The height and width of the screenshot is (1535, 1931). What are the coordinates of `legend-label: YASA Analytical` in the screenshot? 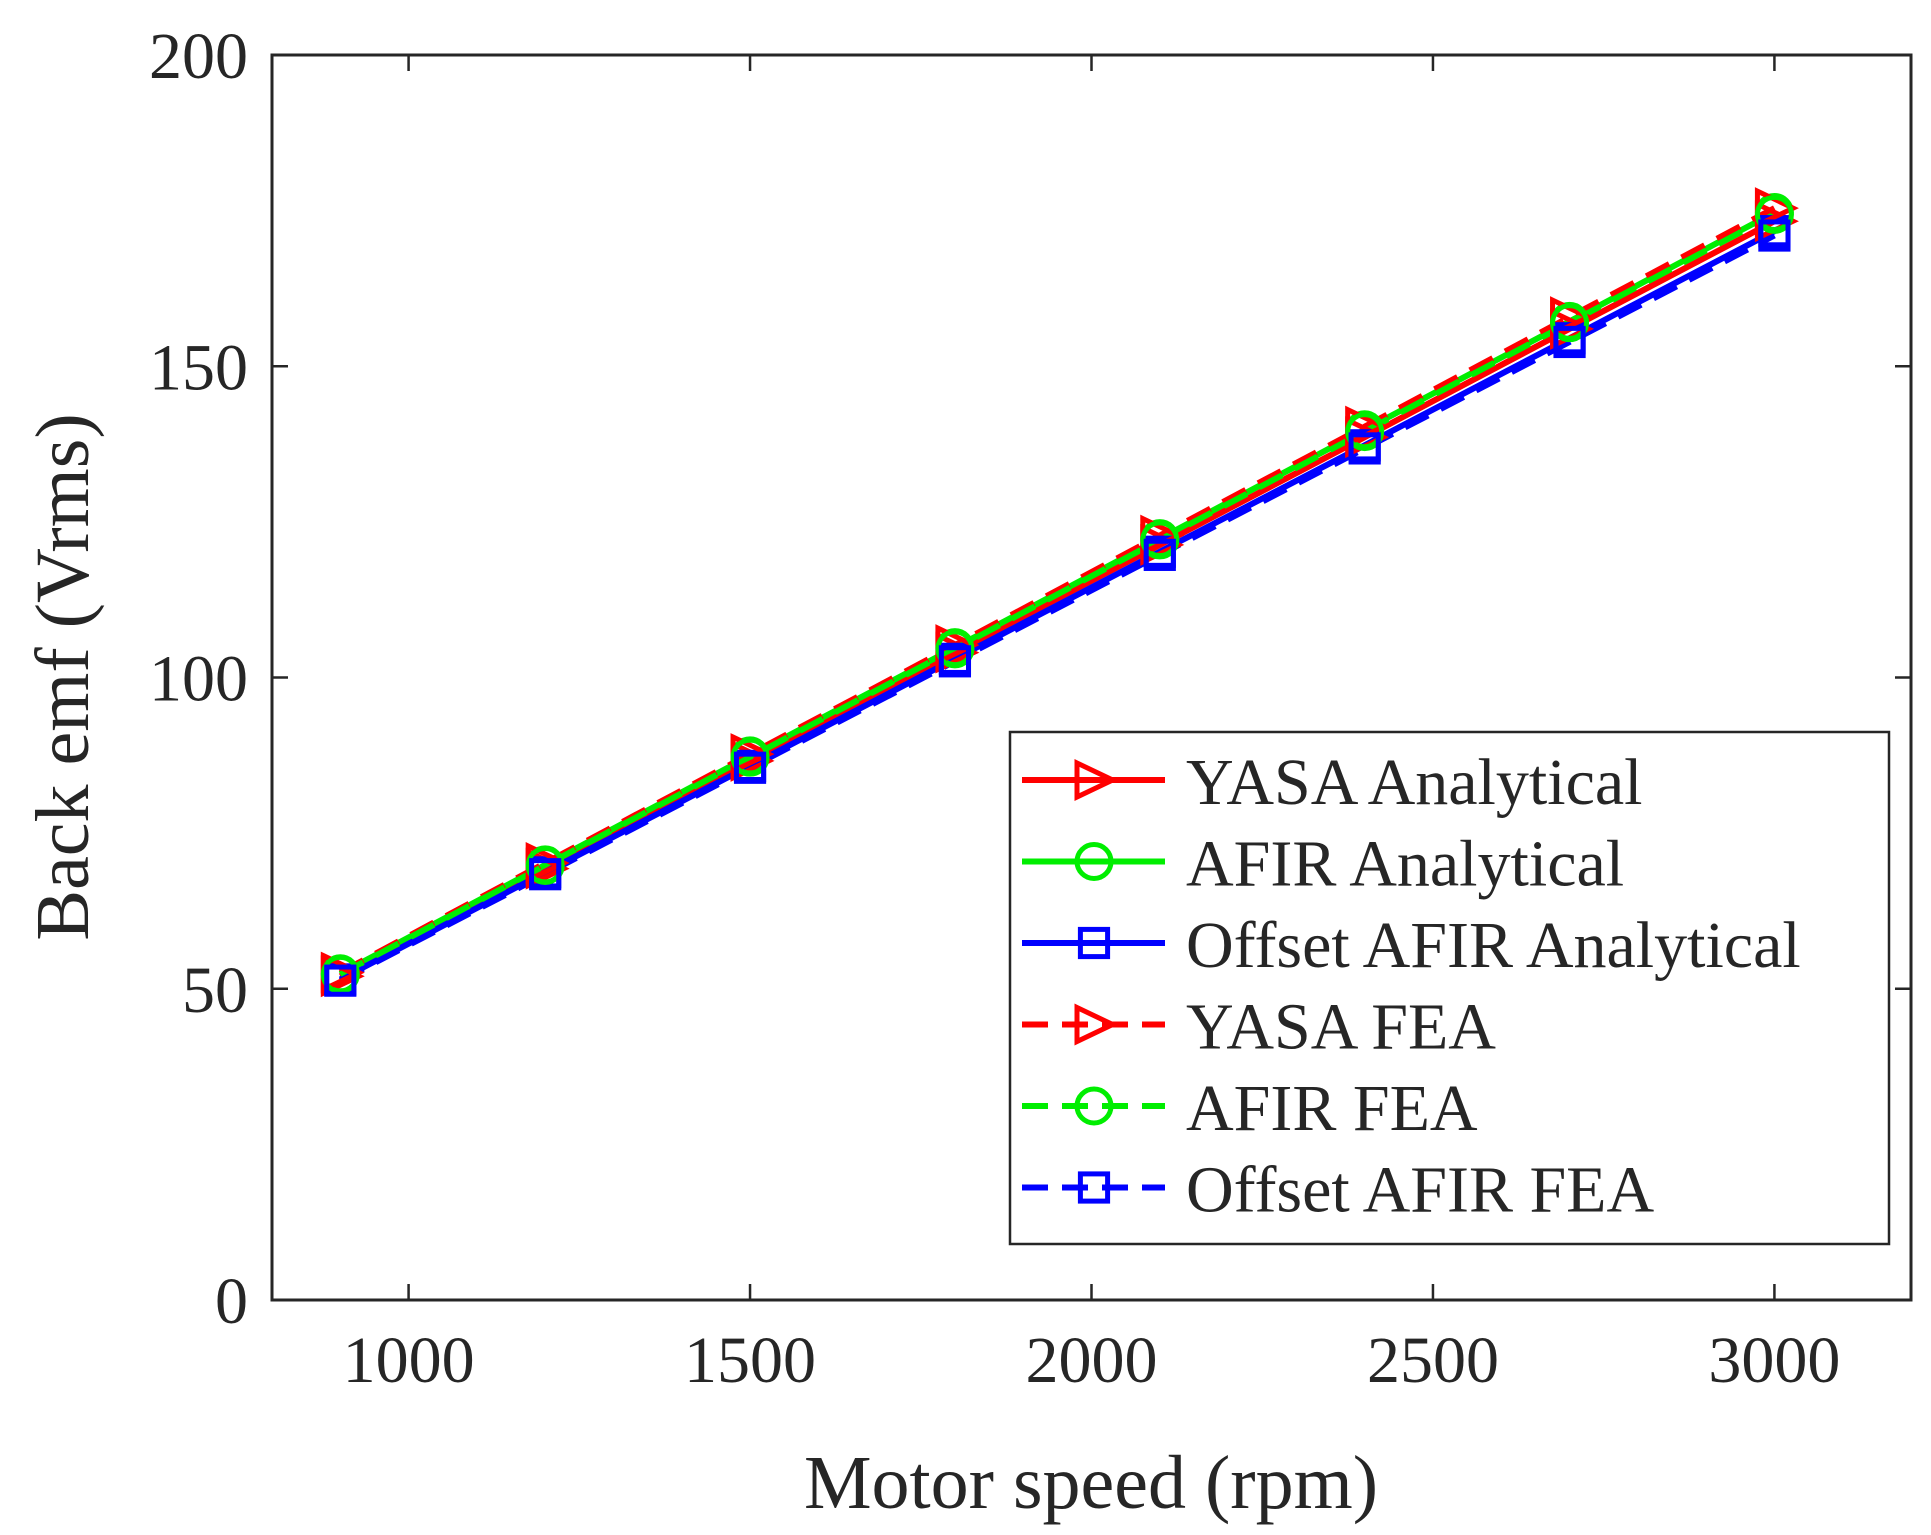 It's located at (1414, 782).